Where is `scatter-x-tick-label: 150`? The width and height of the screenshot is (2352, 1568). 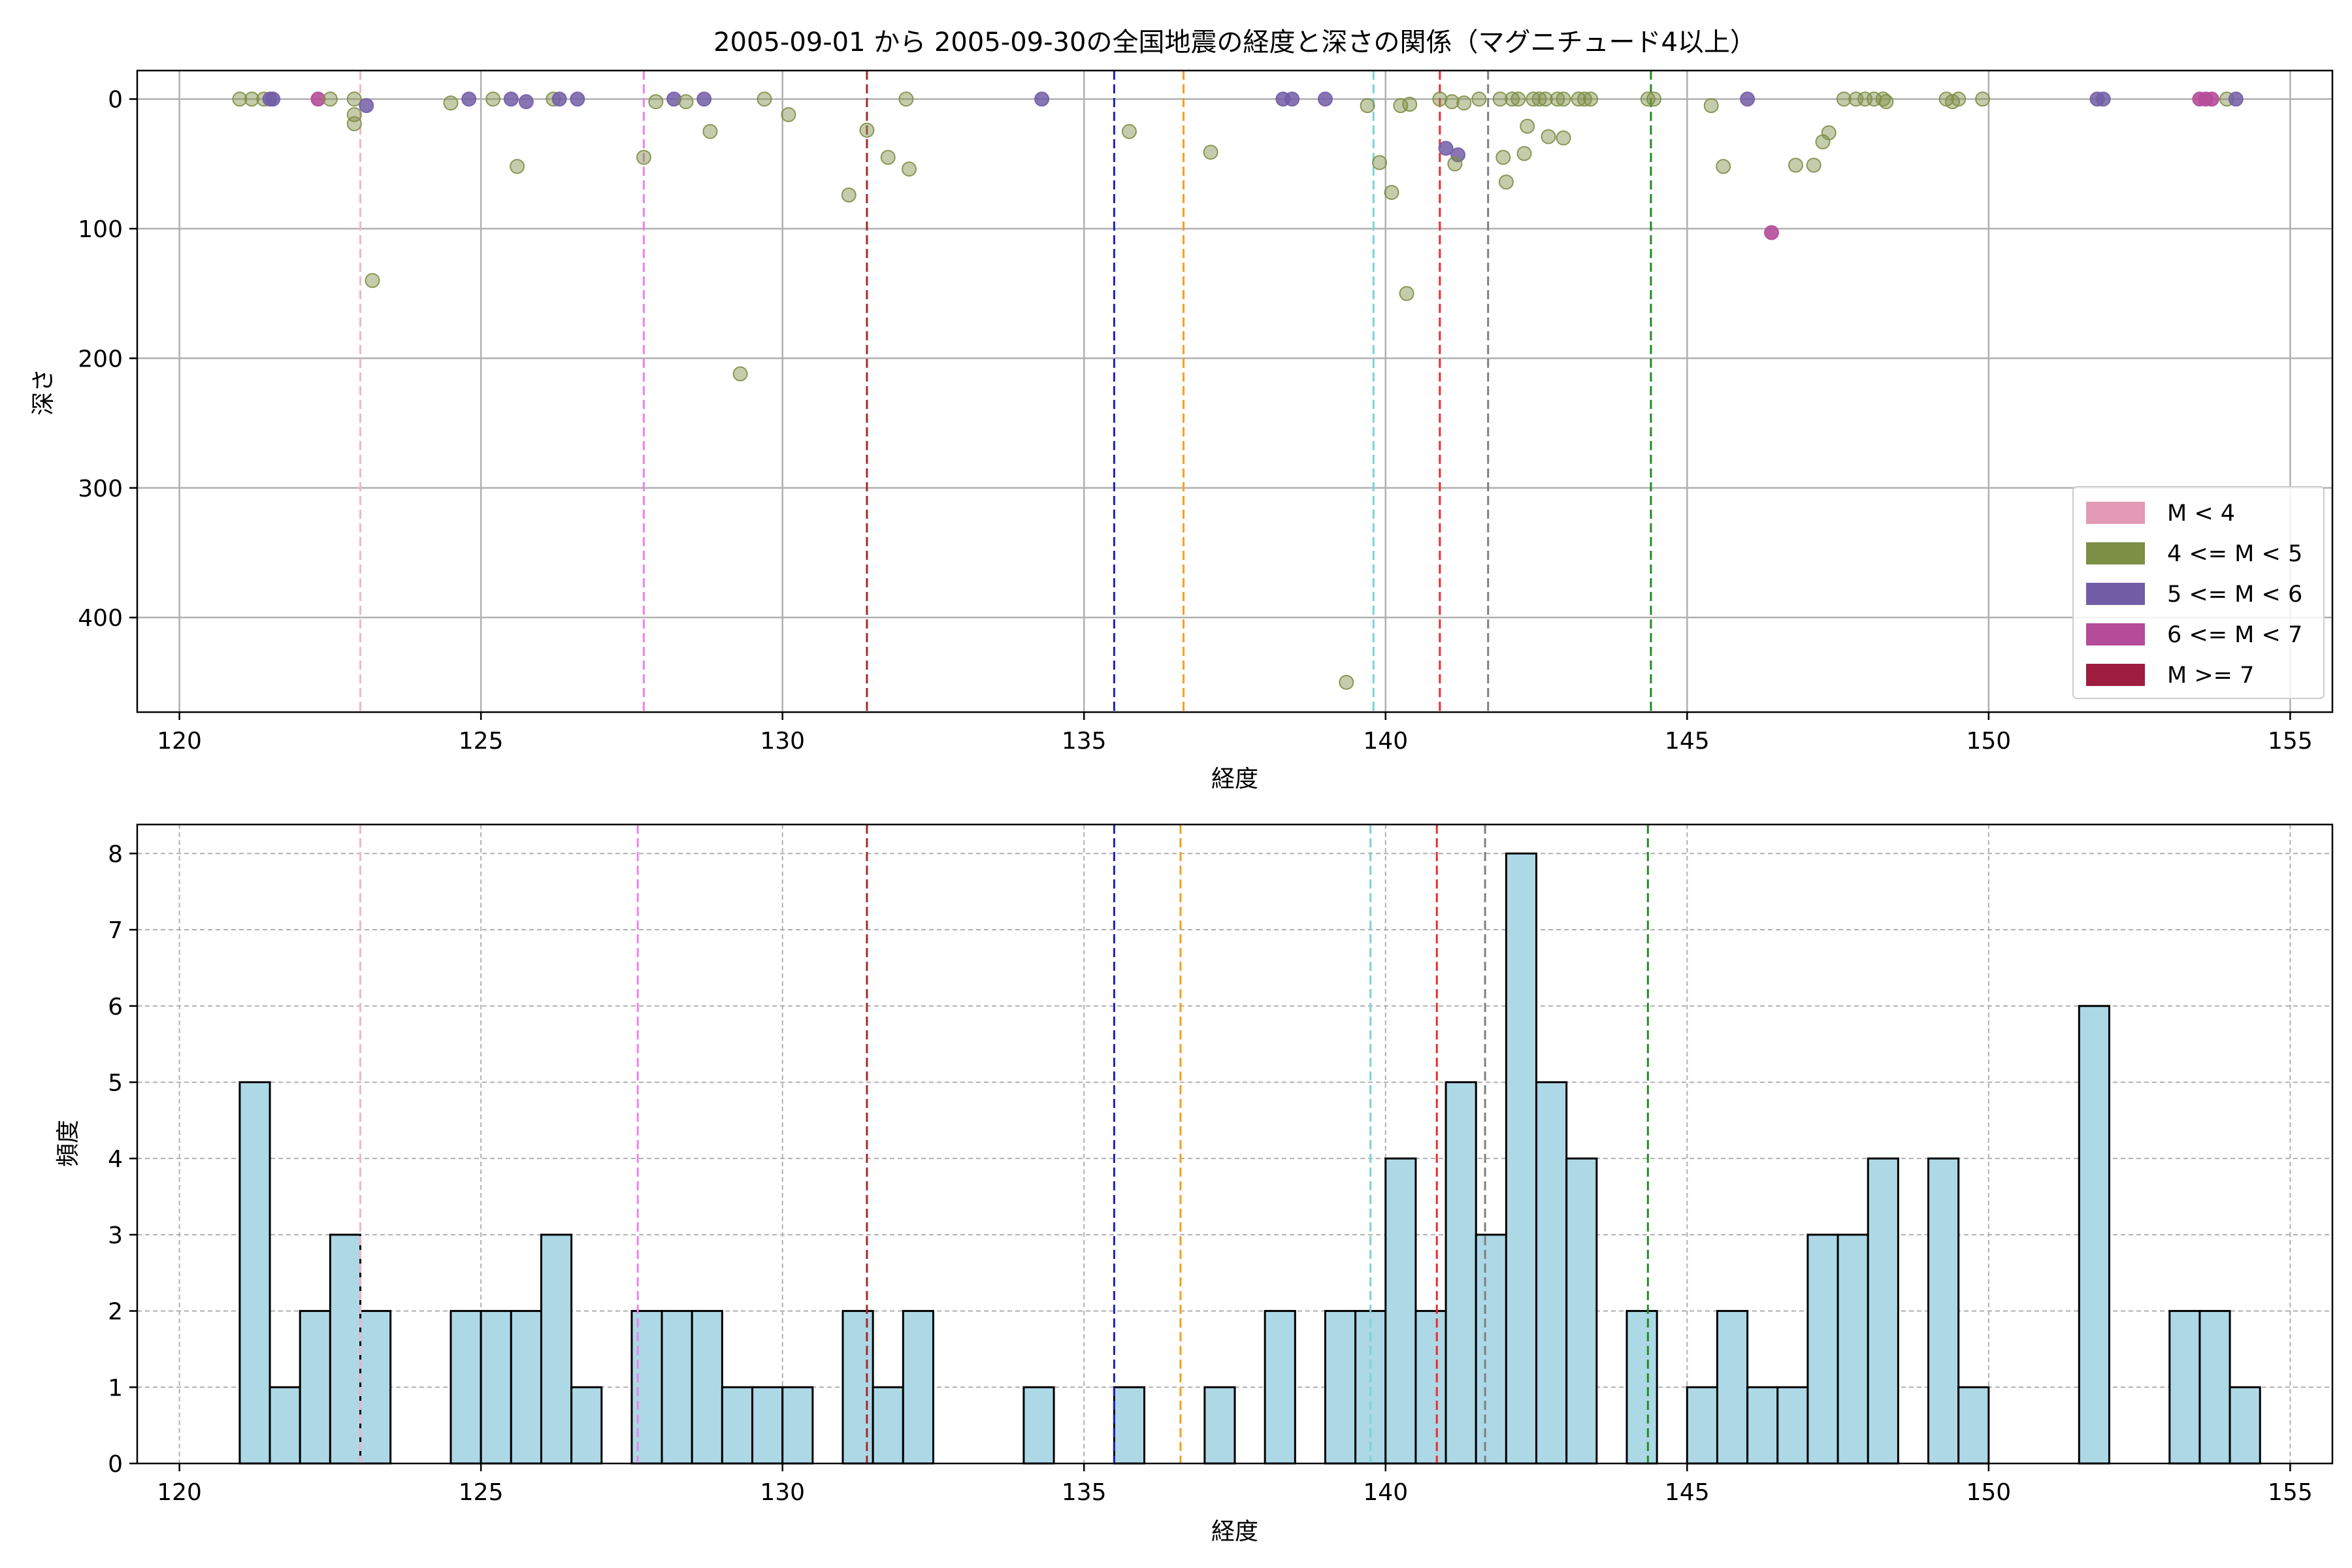
scatter-x-tick-label: 150 is located at coordinates (1988, 741).